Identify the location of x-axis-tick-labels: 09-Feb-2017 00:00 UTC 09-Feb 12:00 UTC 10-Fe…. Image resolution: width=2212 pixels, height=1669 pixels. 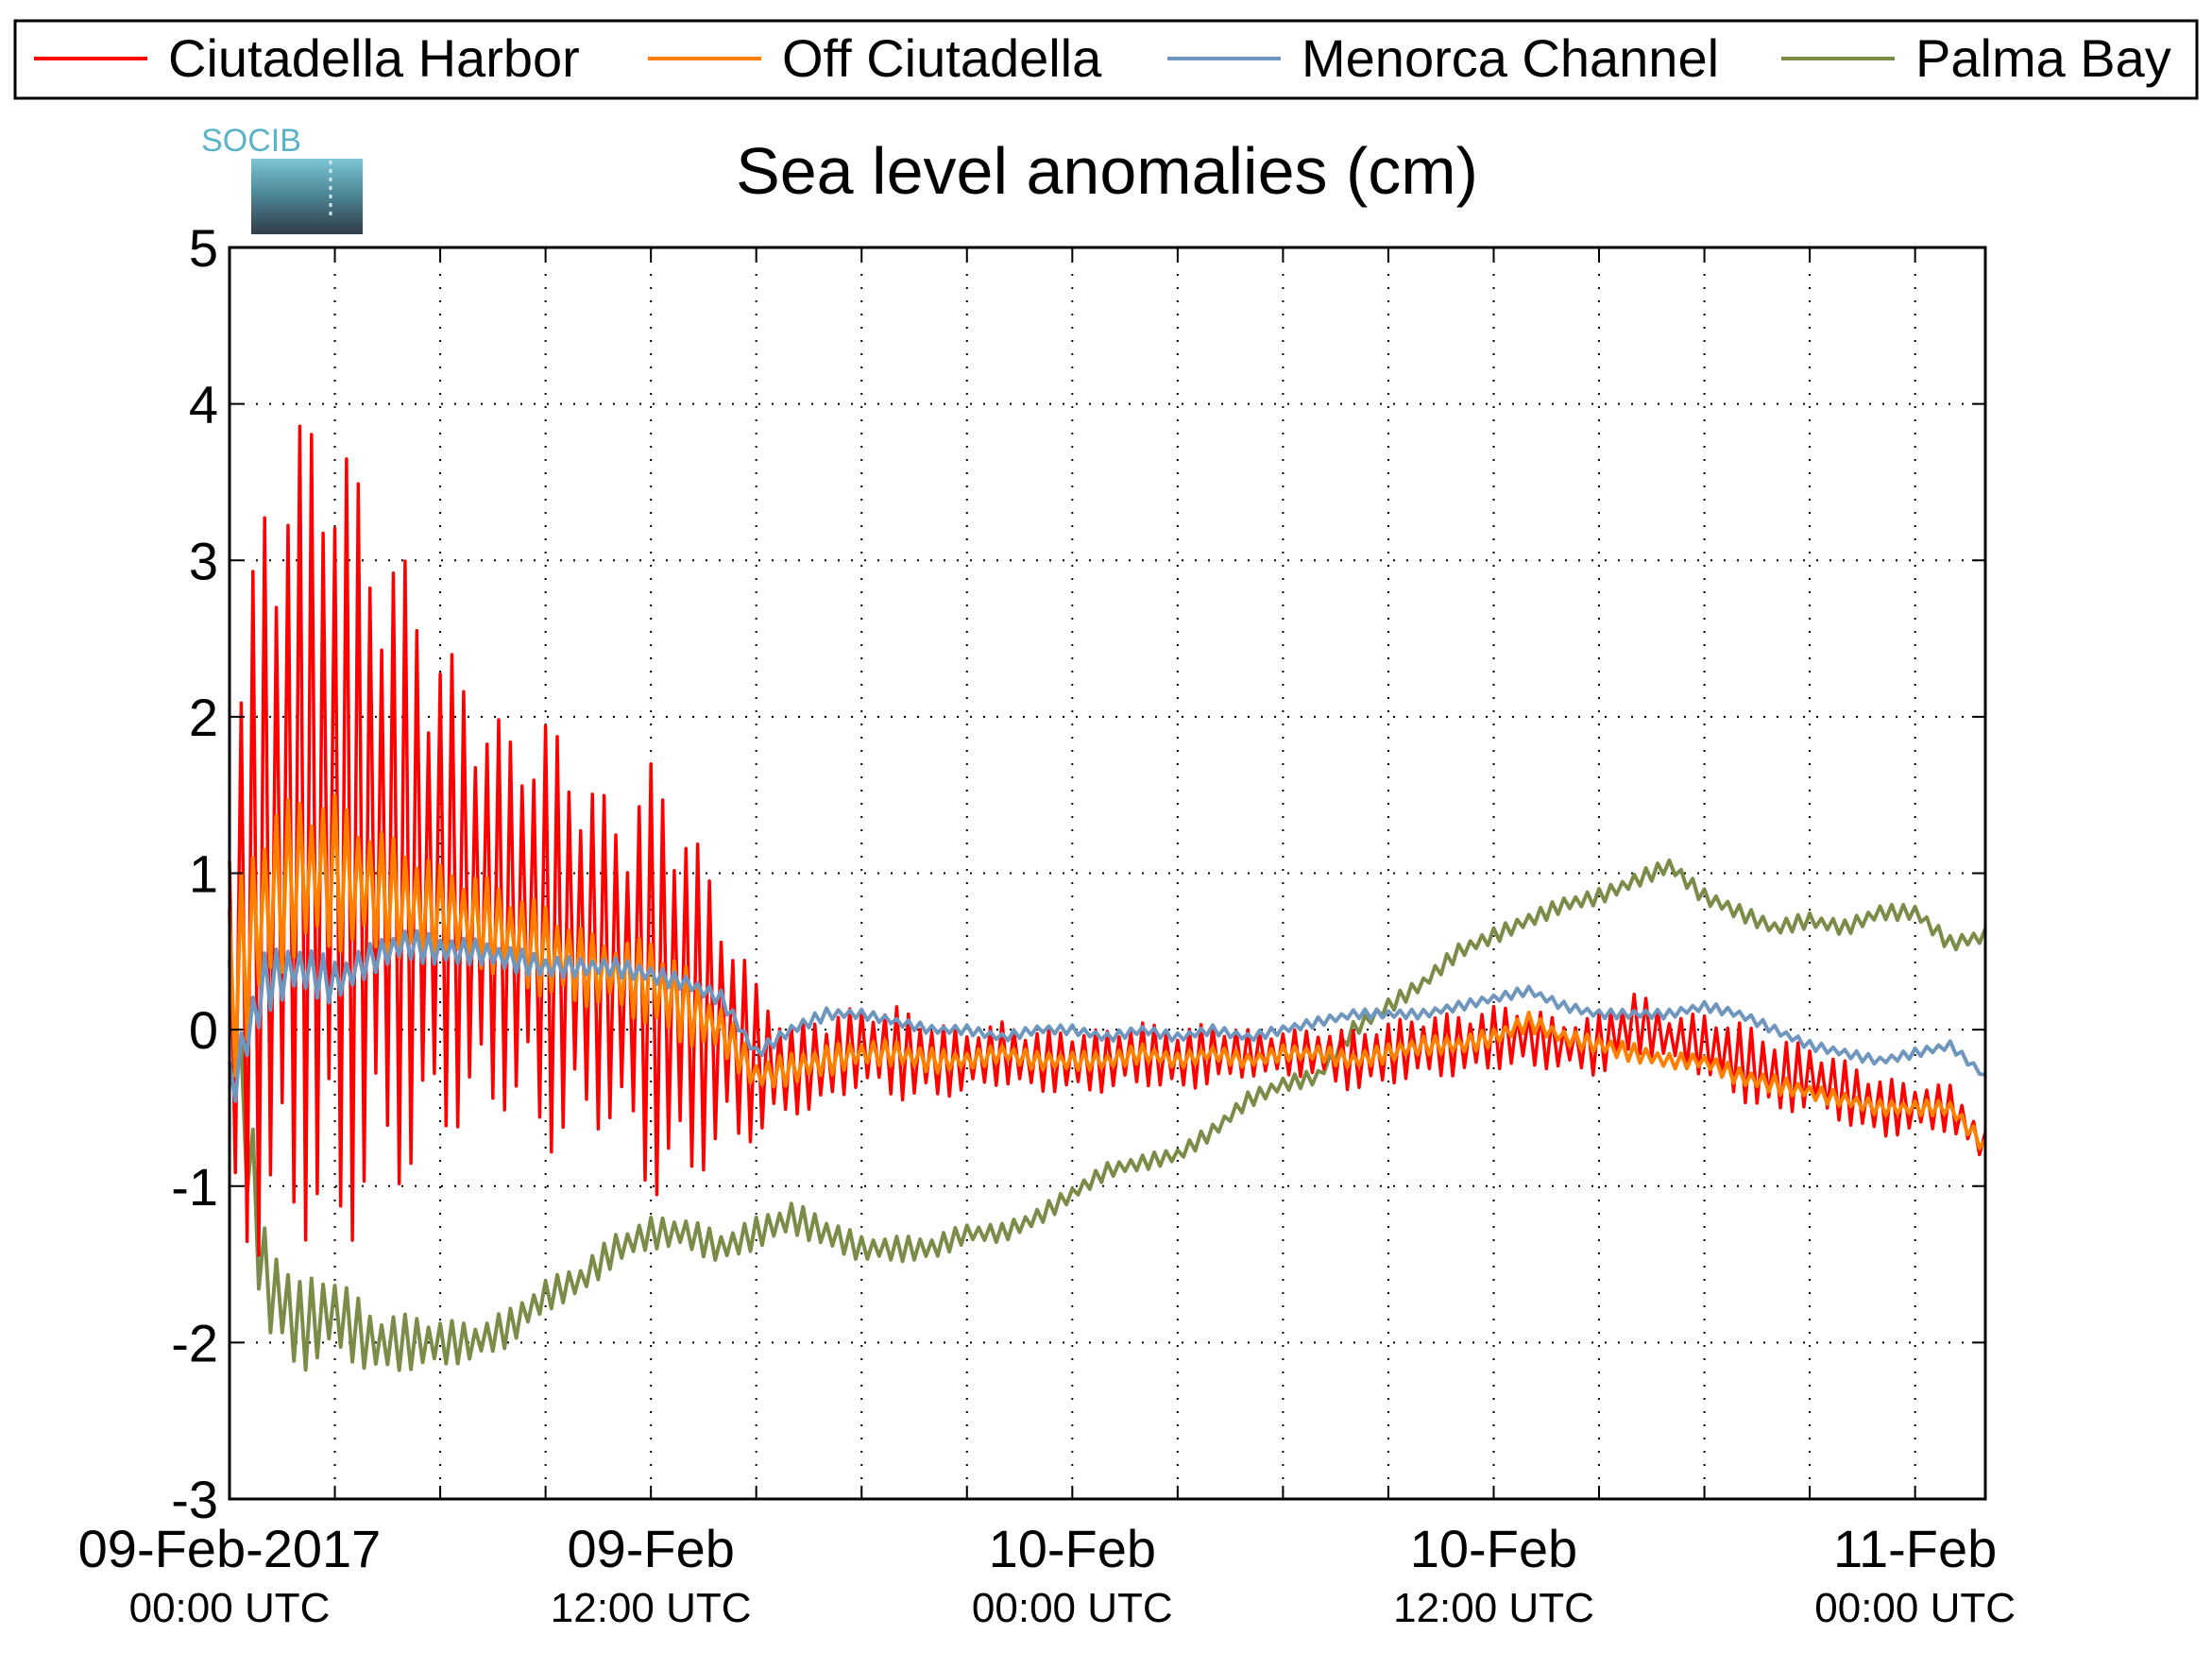
(1047, 1575).